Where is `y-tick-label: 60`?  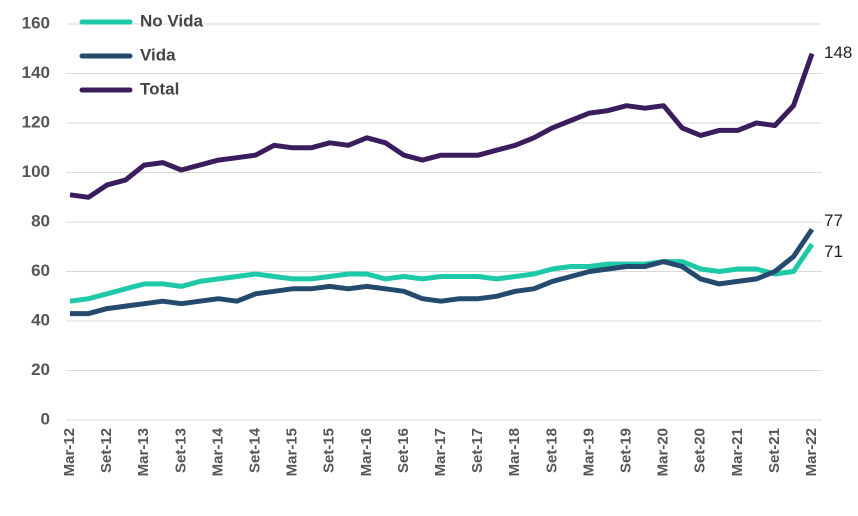
y-tick-label: 60 is located at coordinates (40, 270).